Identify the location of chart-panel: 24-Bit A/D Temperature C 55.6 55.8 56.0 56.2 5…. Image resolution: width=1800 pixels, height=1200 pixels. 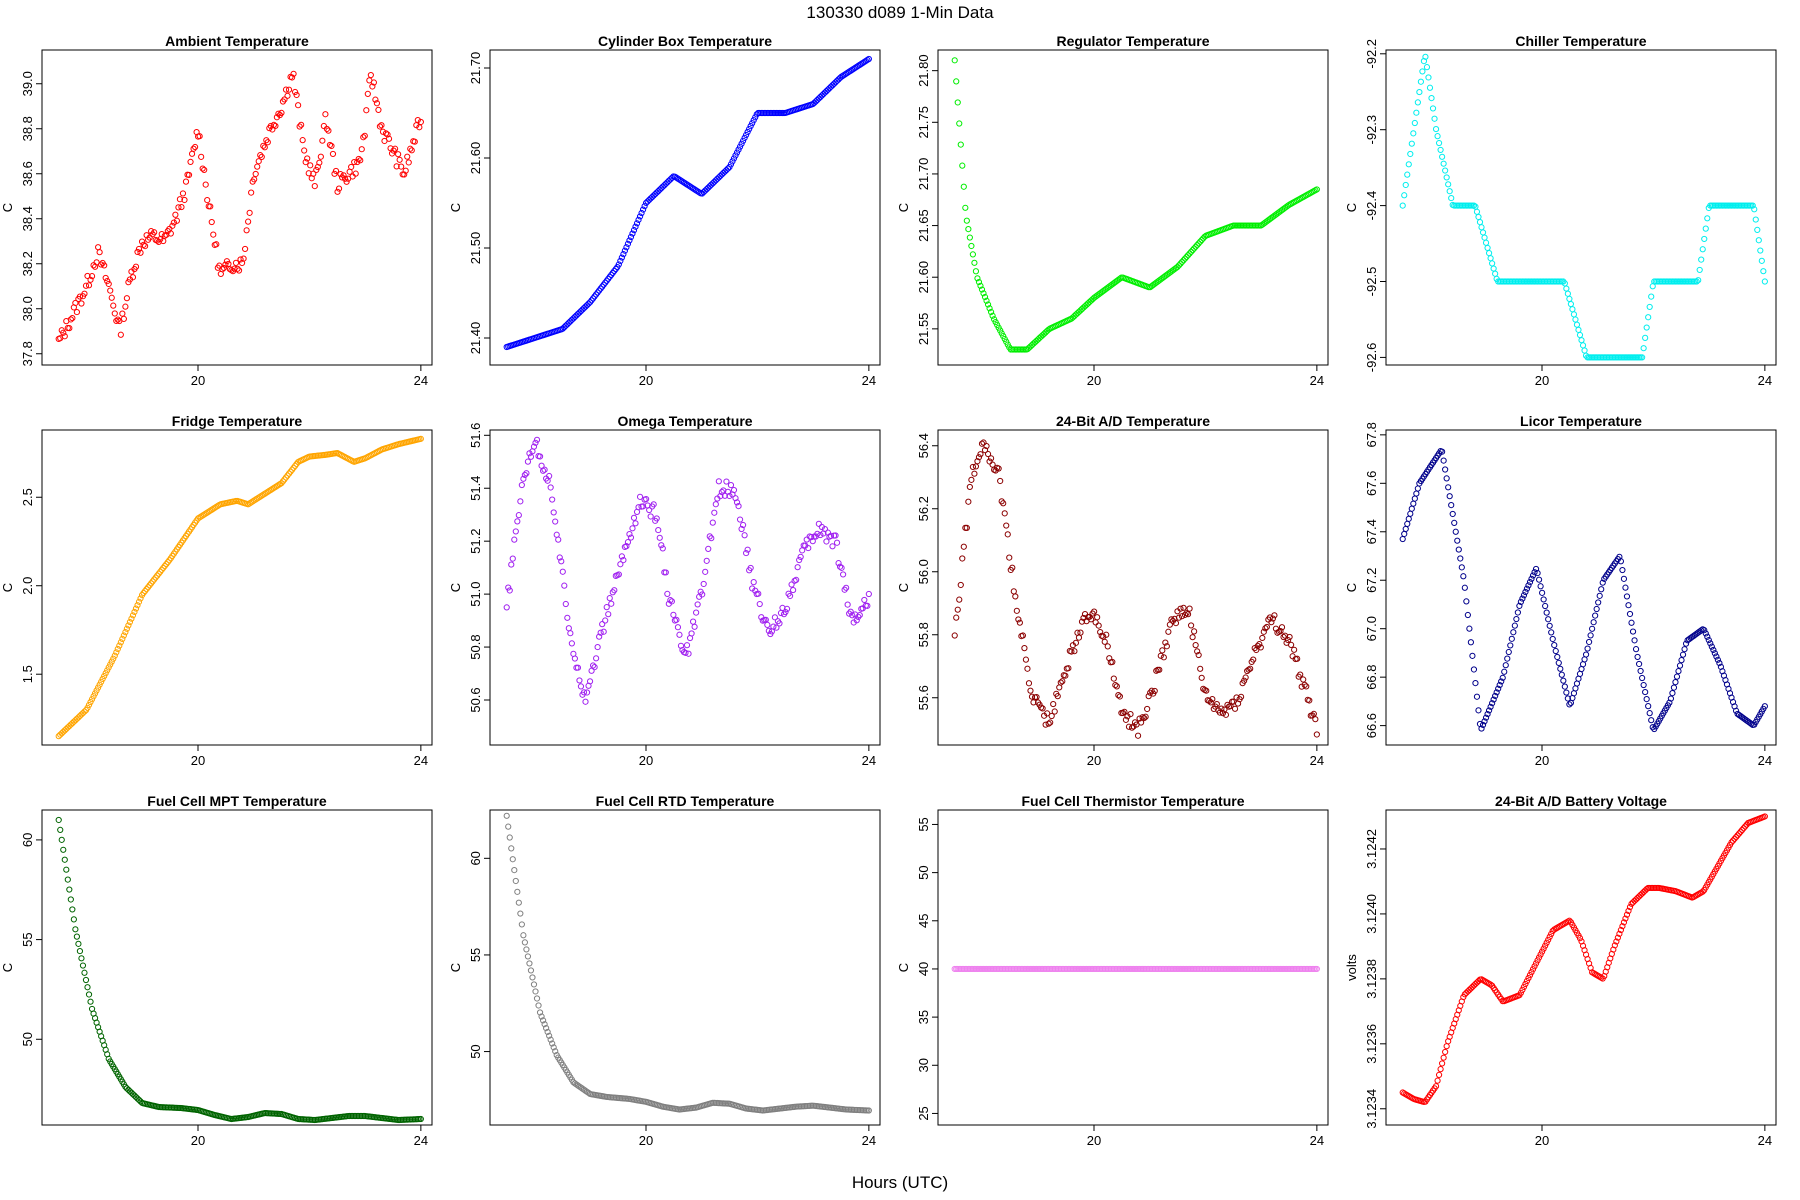
(1112, 590).